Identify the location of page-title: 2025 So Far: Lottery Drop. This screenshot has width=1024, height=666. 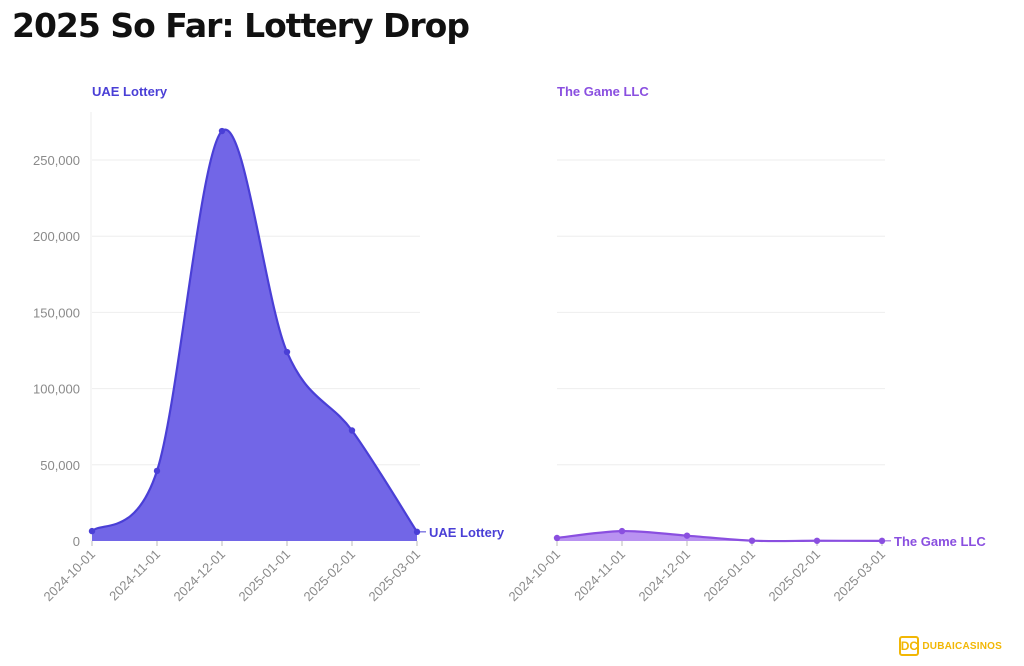
(241, 25).